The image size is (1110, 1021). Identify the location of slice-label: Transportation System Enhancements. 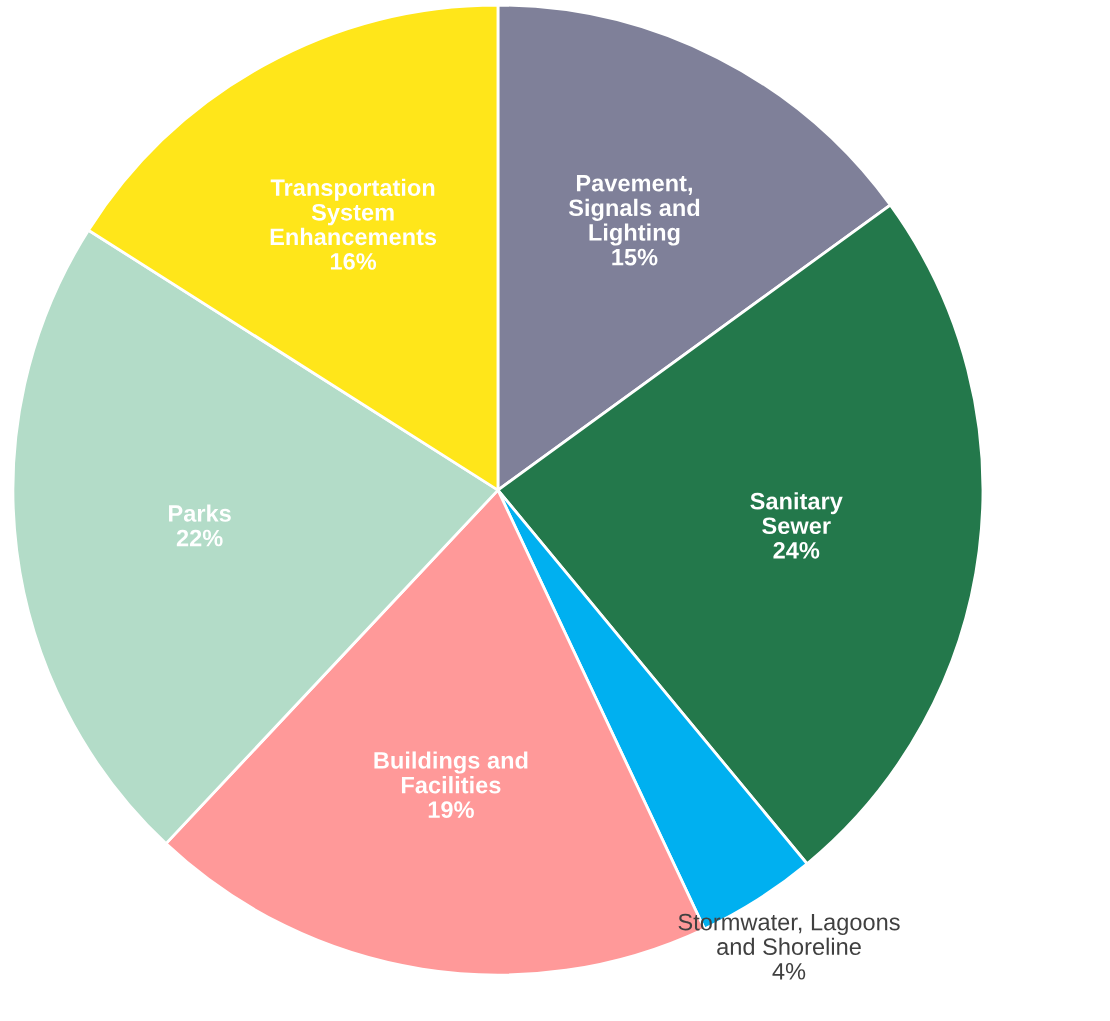
(353, 212).